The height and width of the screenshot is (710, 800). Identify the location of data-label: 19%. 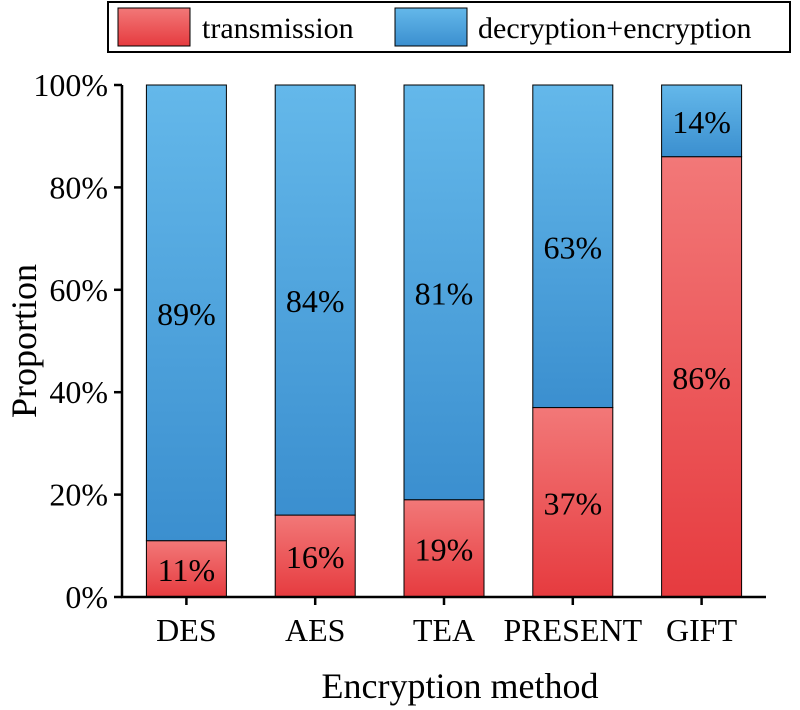
(444, 549).